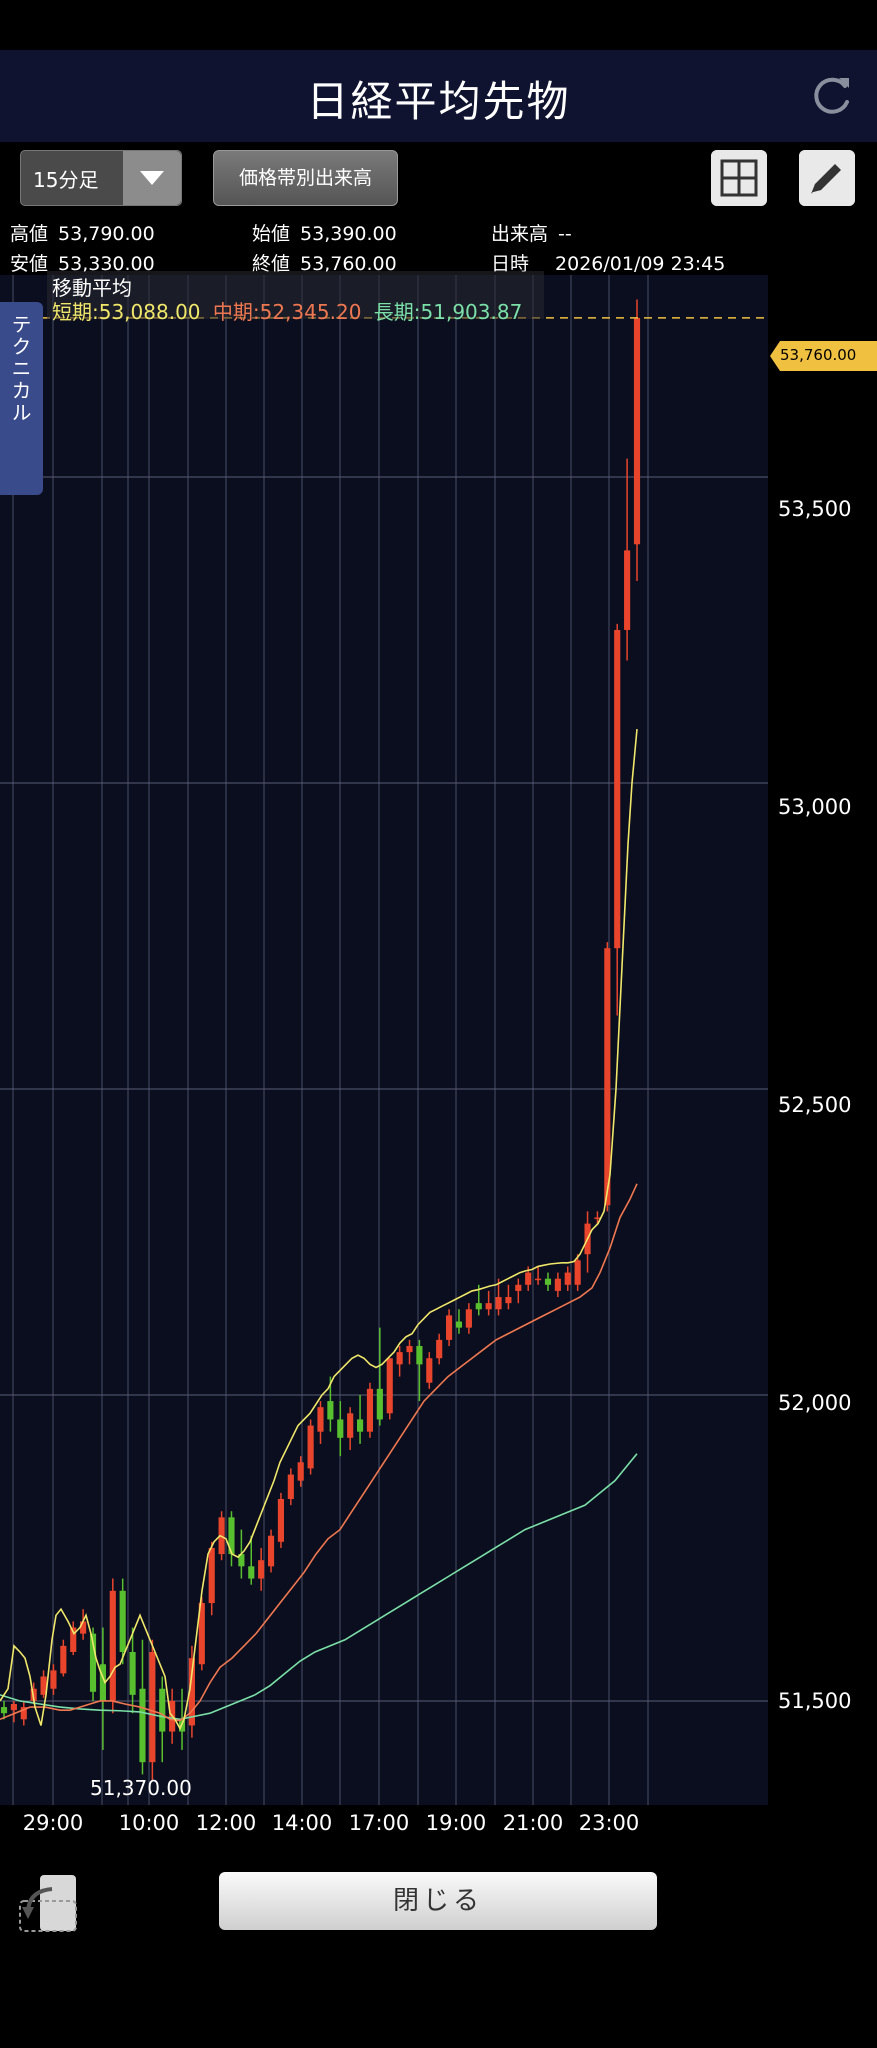 The image size is (877, 2048). What do you see at coordinates (152, 178) in the screenshot?
I see `chevron-down-icon` at bounding box center [152, 178].